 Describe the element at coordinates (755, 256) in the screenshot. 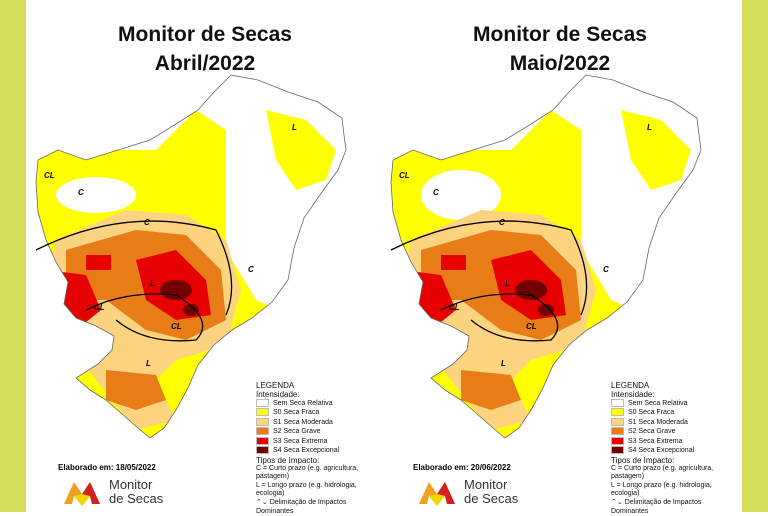

I see `right-side-bar` at that location.